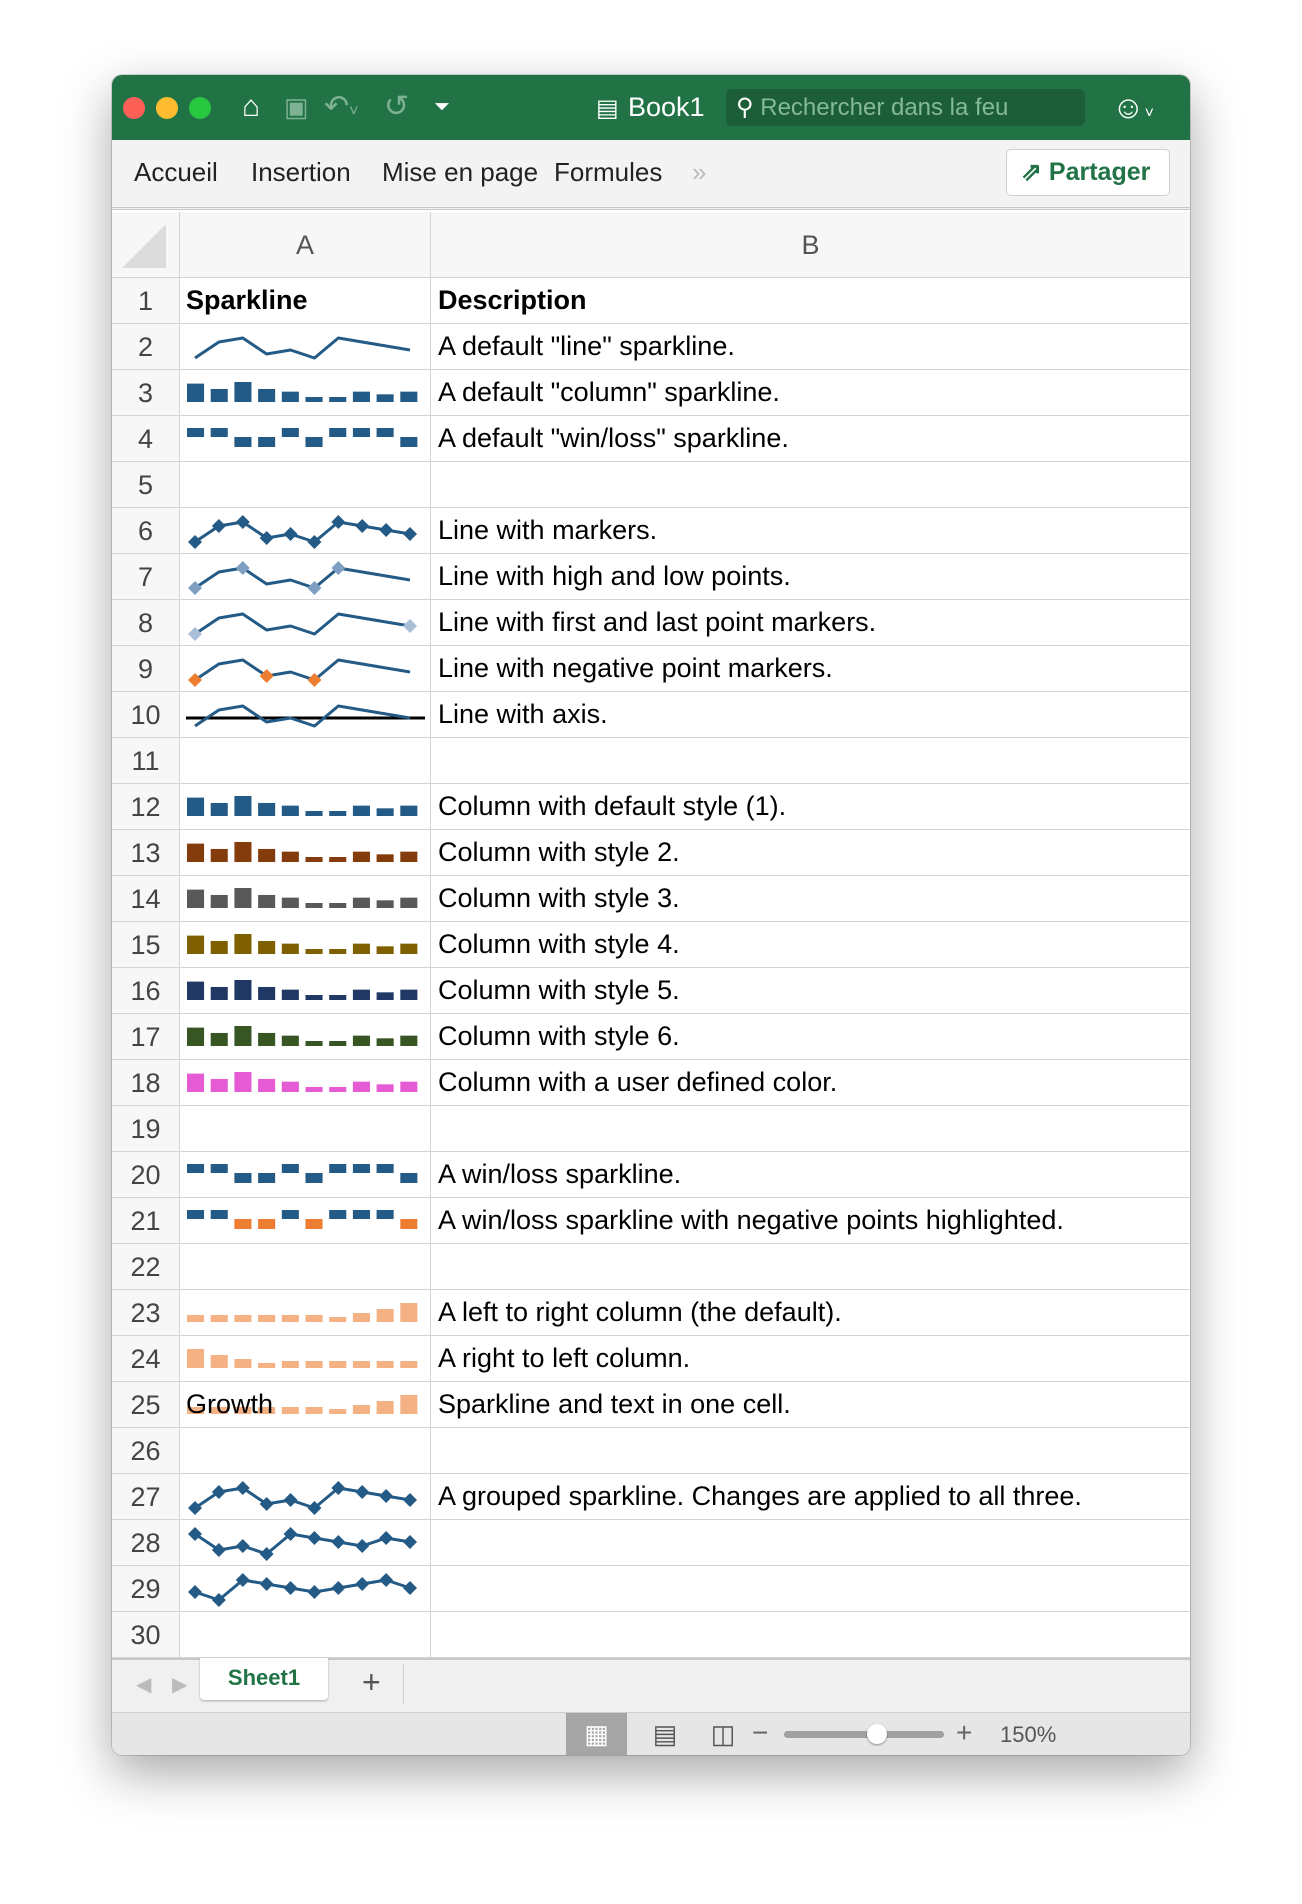 This screenshot has width=1302, height=1904. What do you see at coordinates (810, 1175) in the screenshot?
I see `cell-b: A win/loss sparkline.` at bounding box center [810, 1175].